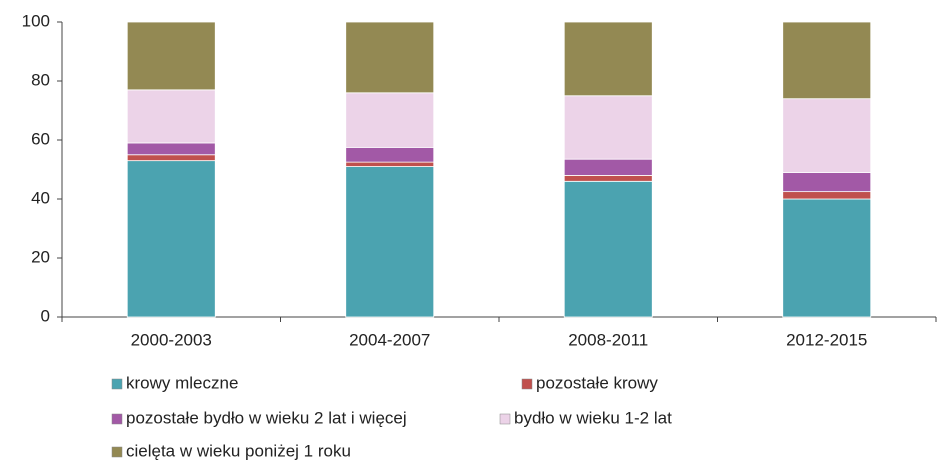 Image resolution: width=938 pixels, height=463 pixels. I want to click on y-tick-label: 60, so click(40, 138).